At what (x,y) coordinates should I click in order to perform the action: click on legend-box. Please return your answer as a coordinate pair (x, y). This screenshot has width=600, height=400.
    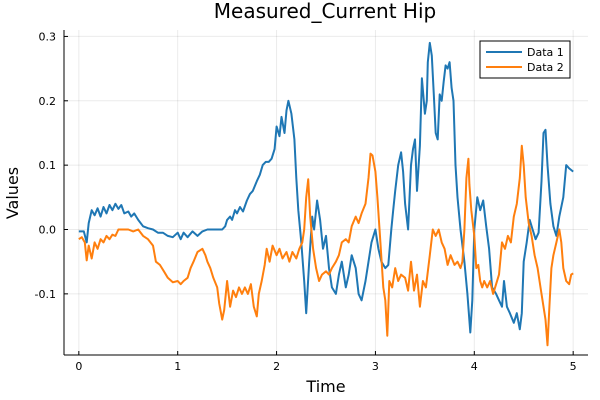
    Looking at the image, I should click on (525, 59).